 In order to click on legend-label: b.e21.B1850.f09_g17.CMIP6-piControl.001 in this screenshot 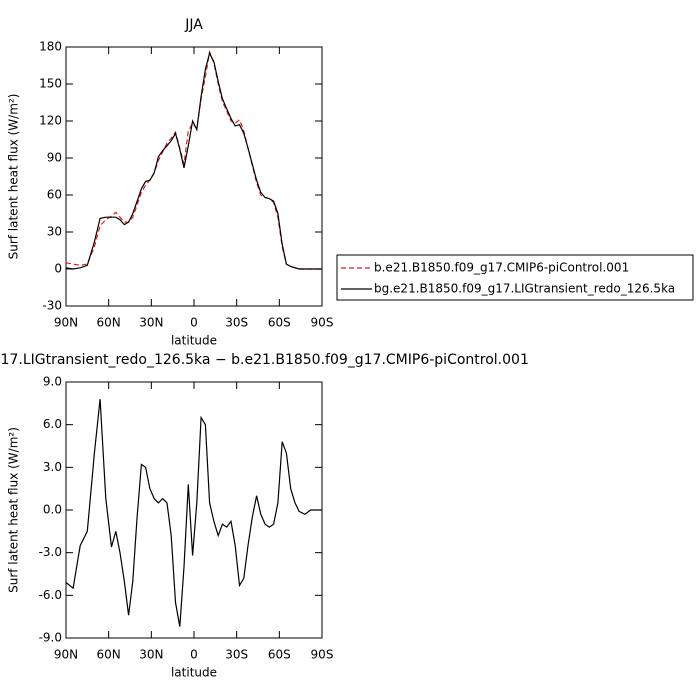, I will do `click(501, 268)`.